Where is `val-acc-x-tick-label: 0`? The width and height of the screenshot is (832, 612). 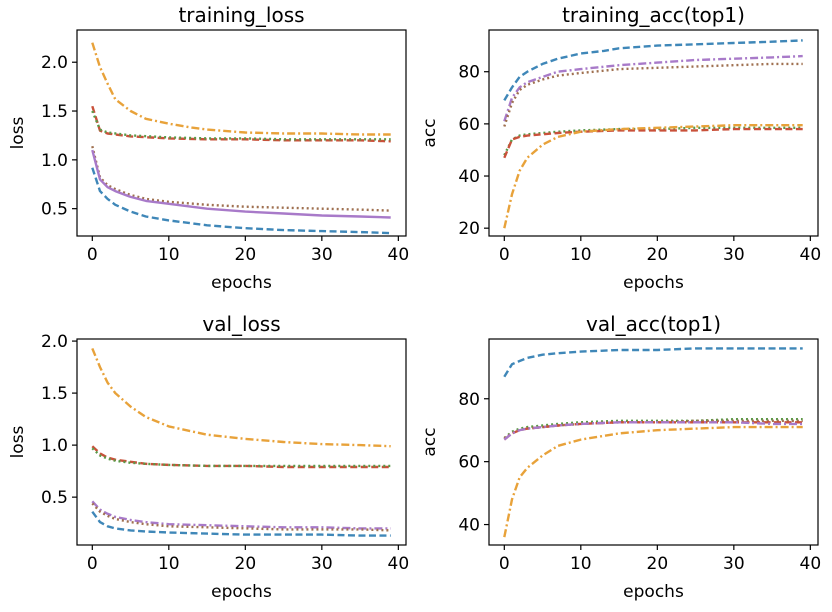 val-acc-x-tick-label: 0 is located at coordinates (504, 564).